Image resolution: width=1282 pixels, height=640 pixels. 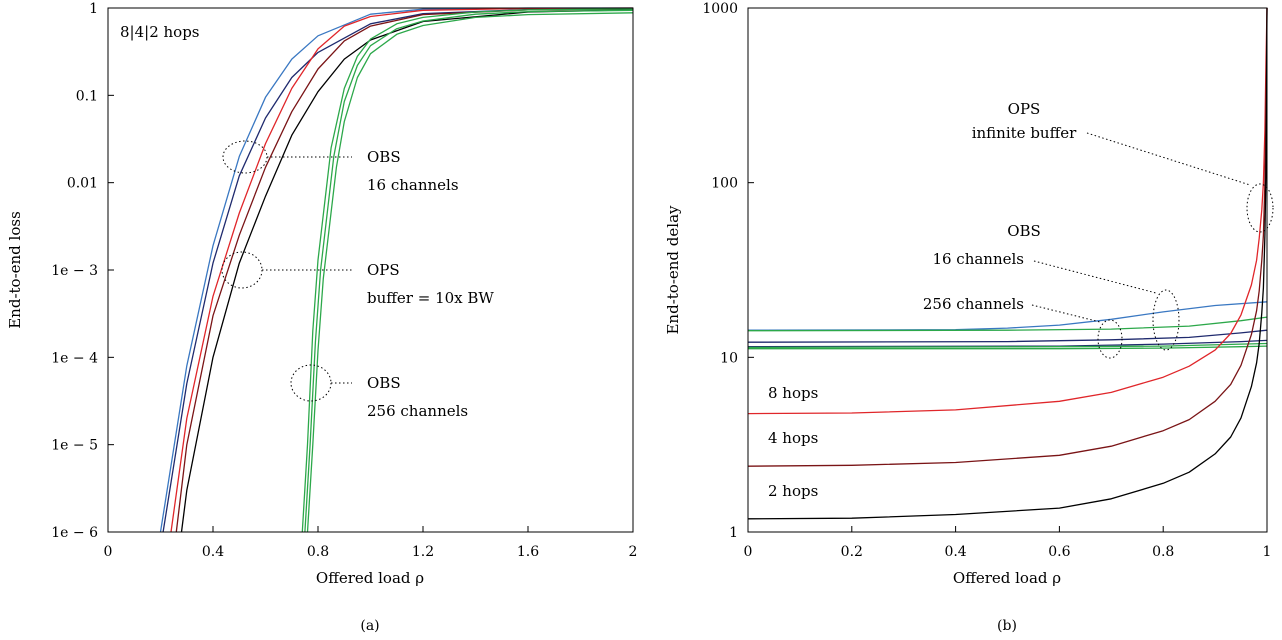 I want to click on panel-b-x-axis-title: Offered load ρ, so click(x=1007, y=578).